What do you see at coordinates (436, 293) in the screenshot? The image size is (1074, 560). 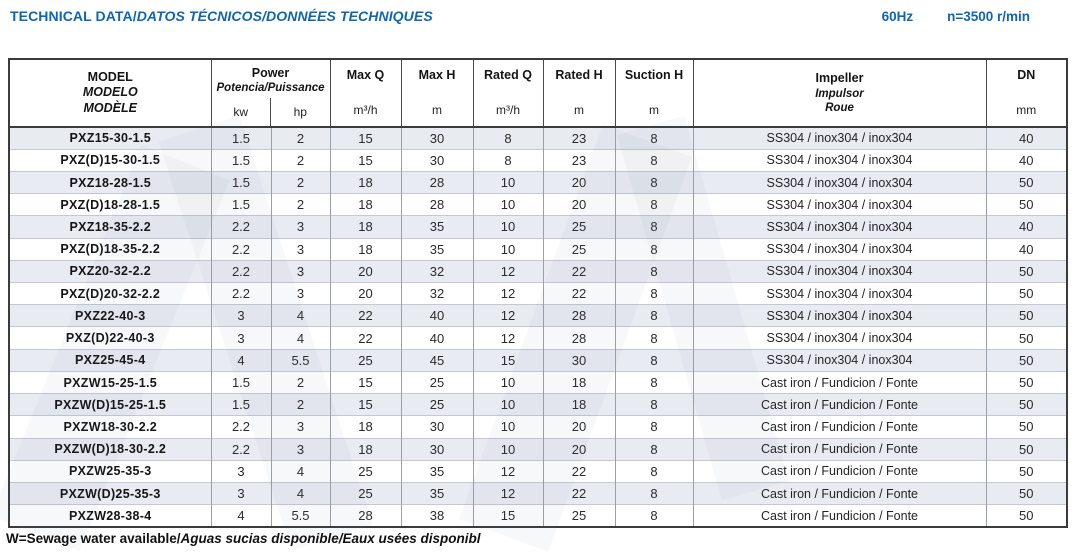 I see `max-h-cell: 32` at bounding box center [436, 293].